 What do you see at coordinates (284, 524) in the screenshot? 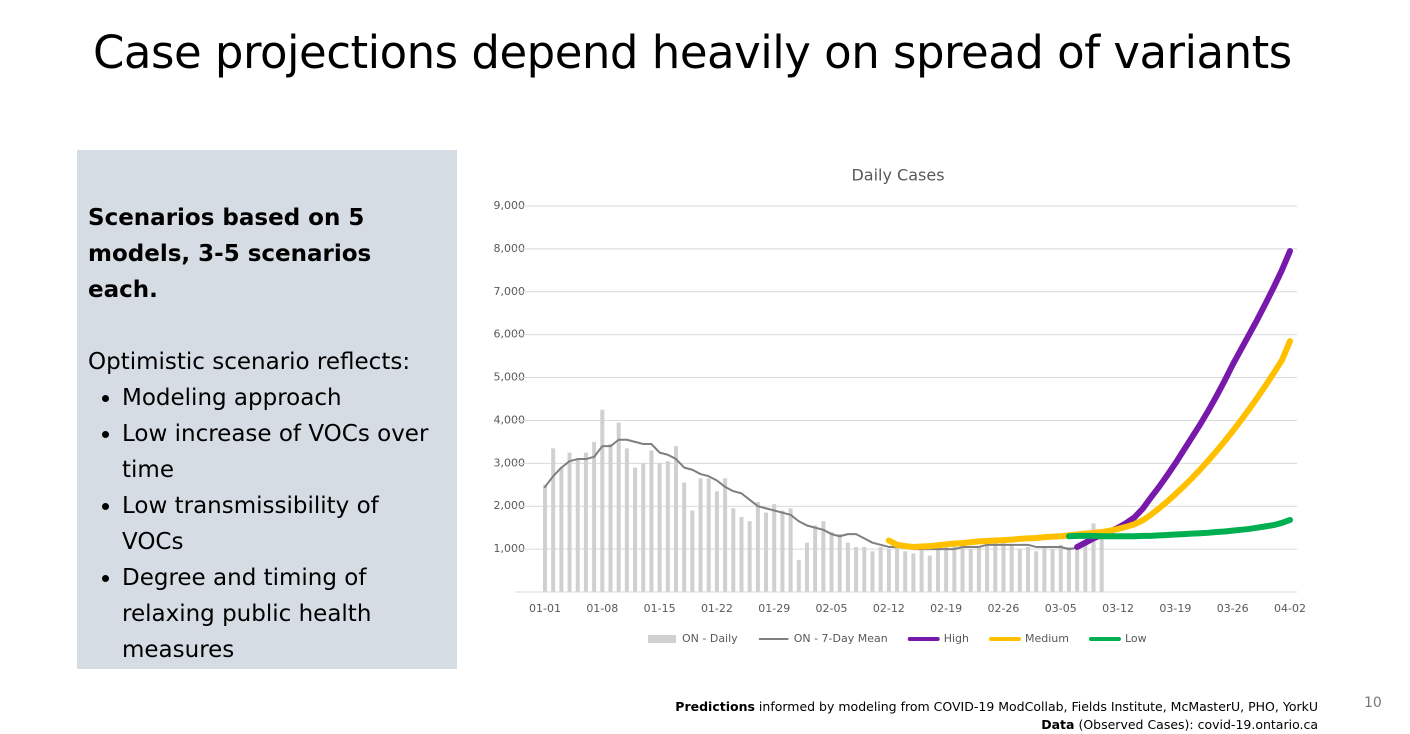
I see `bullet: Low transmissibility of VOCs` at bounding box center [284, 524].